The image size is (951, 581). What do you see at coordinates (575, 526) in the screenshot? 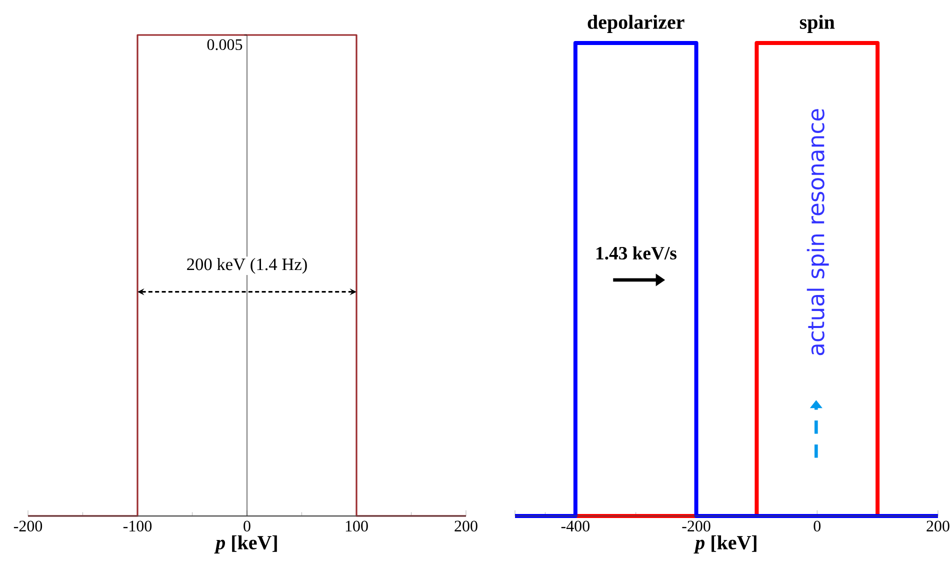
I see `x-tick-label: -400` at bounding box center [575, 526].